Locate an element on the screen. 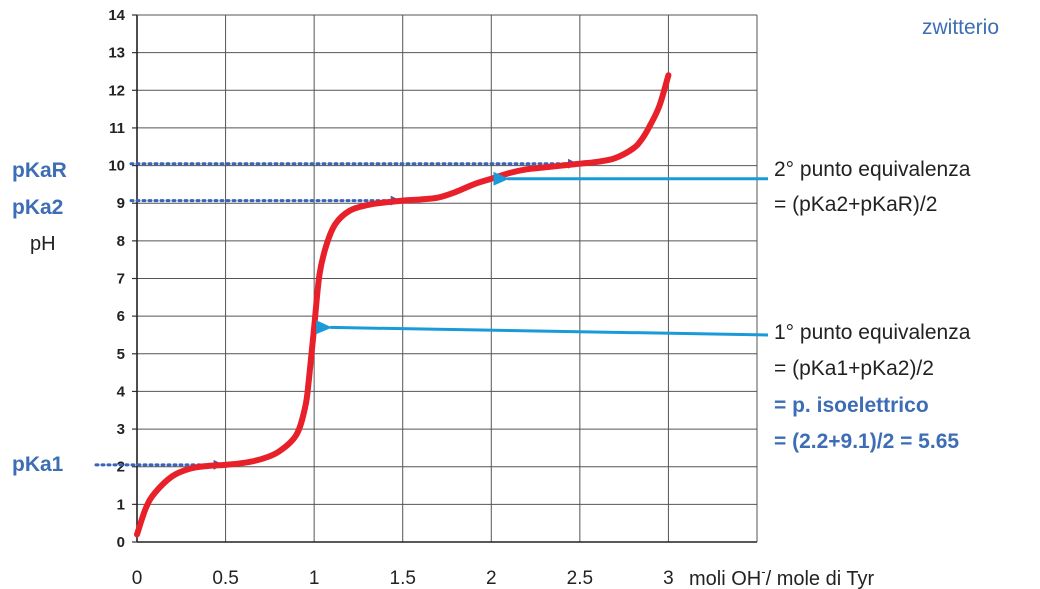  pkar-label: pKaR is located at coordinates (39, 170).